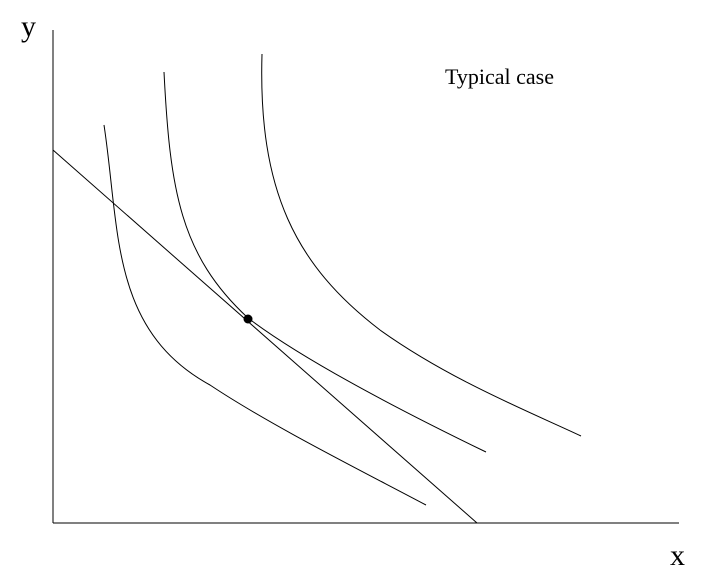 The width and height of the screenshot is (709, 579). I want to click on diagram-caption: Typical case, so click(499, 76).